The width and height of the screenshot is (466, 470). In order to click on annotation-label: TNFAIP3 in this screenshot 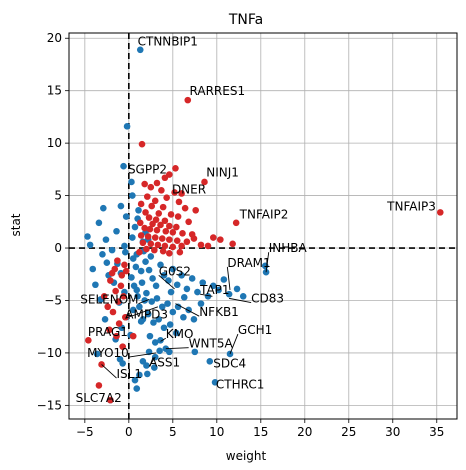, I will do `click(411, 206)`.